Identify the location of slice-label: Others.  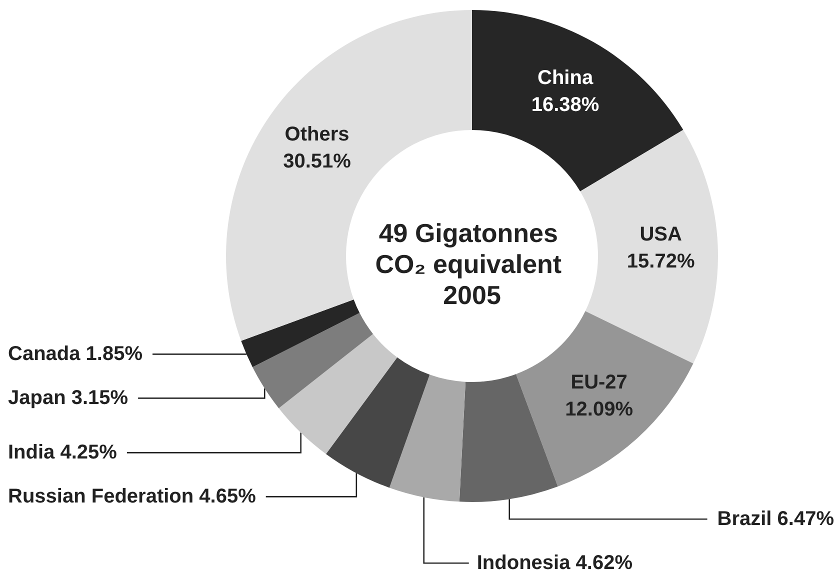
(317, 134).